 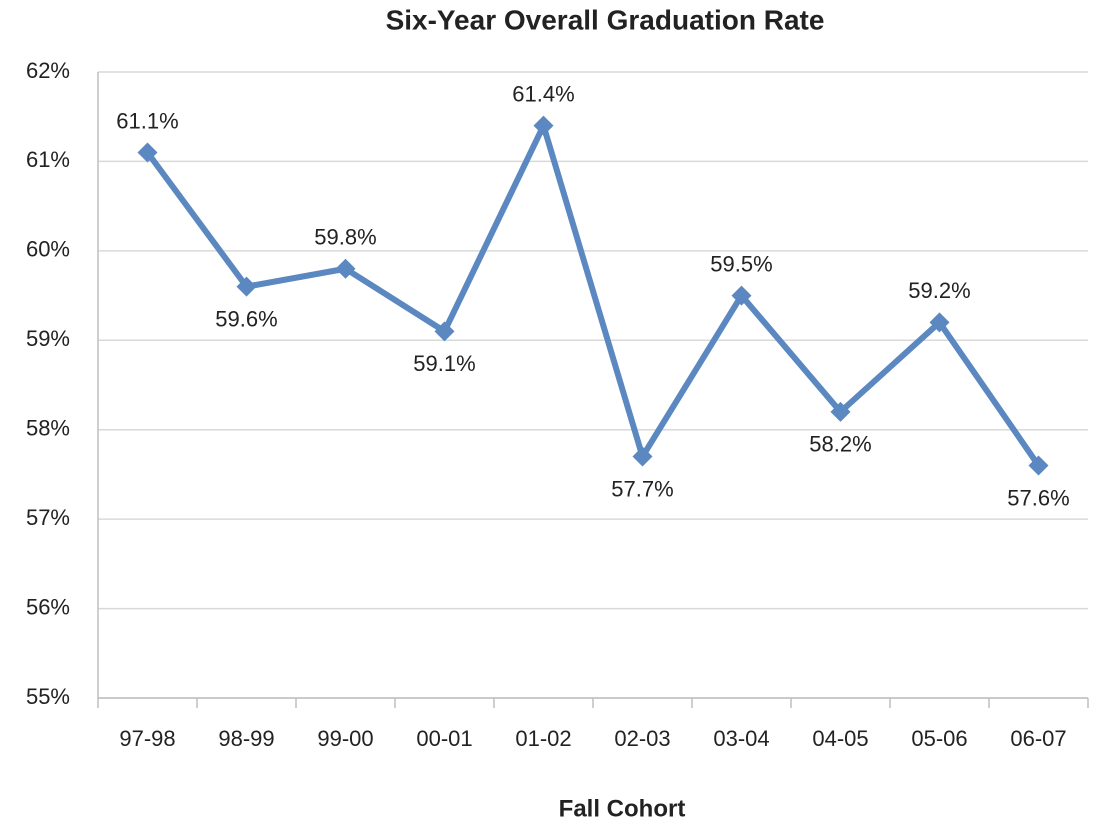 I want to click on x-tick-label: 99-00, so click(x=345, y=738).